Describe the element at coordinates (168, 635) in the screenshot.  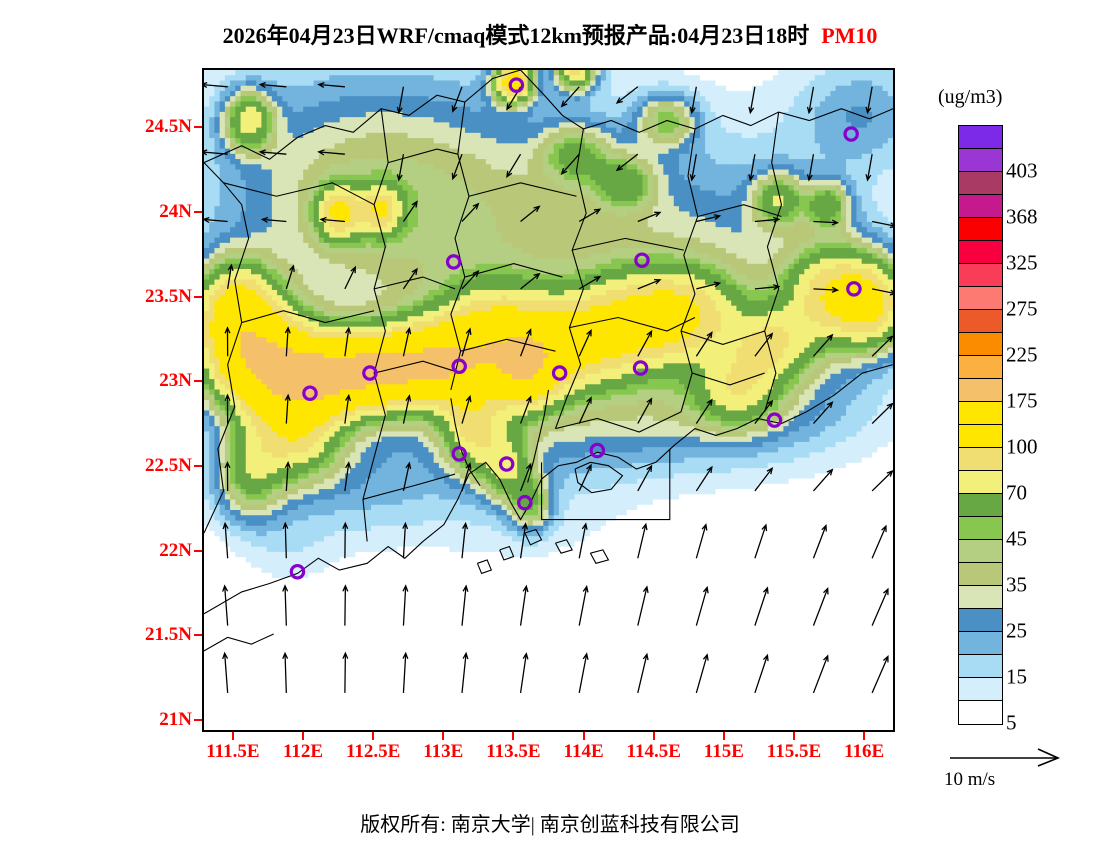
I see `y-axis-tick-21.5: 21.5N` at that location.